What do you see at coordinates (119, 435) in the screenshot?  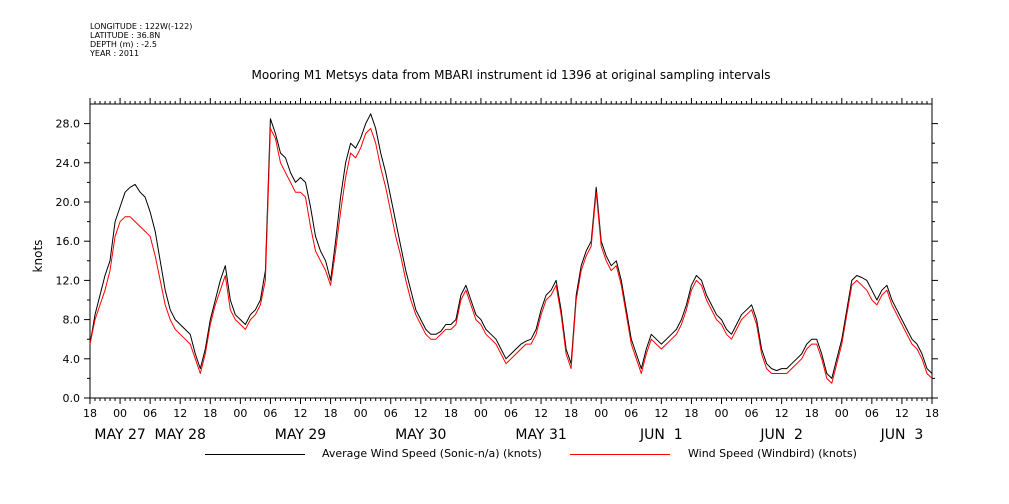 I see `x-date-label: MAY 27` at bounding box center [119, 435].